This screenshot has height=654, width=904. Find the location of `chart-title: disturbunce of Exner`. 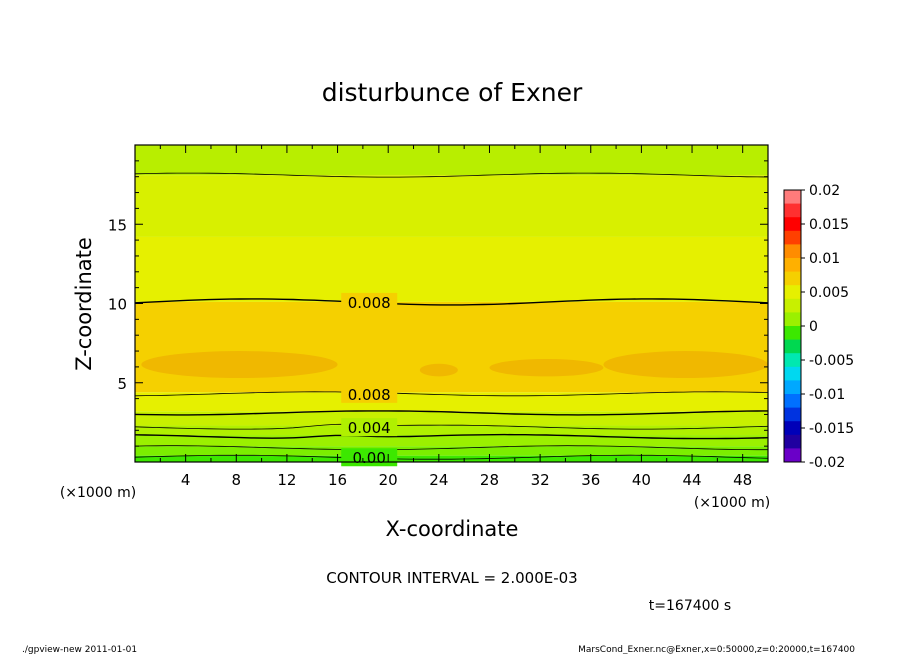

chart-title: disturbunce of Exner is located at coordinates (452, 92).